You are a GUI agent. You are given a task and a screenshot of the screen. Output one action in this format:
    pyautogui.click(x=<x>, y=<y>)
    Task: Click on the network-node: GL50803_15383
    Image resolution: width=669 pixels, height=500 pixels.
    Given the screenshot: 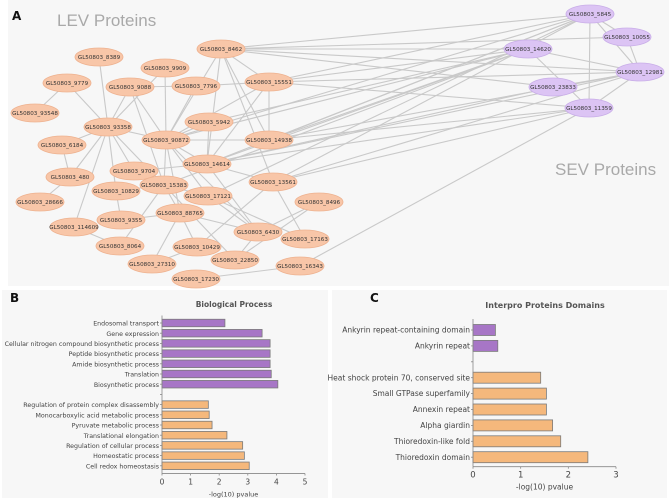 What is the action you would take?
    pyautogui.click(x=164, y=185)
    